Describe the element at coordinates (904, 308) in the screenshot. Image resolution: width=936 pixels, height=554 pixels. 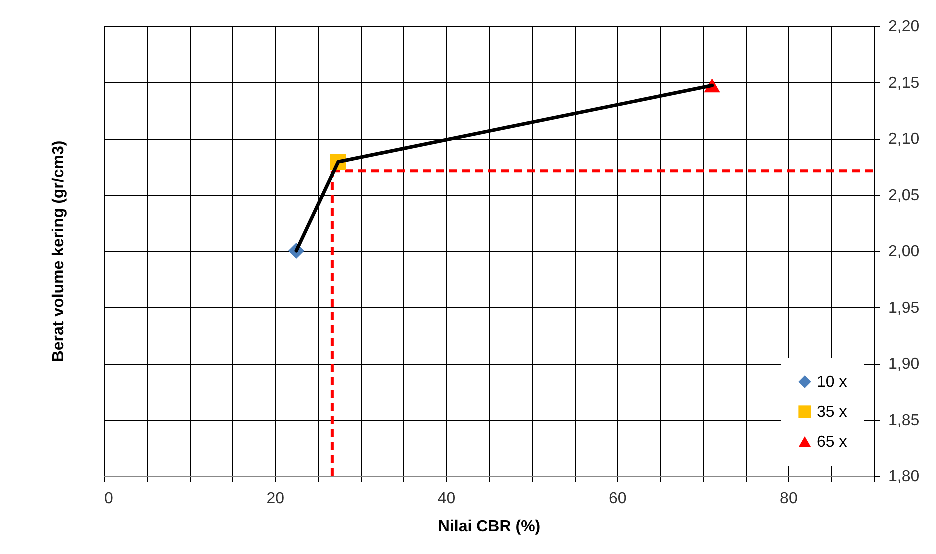
I see `y-tick-label: 1,95` at that location.